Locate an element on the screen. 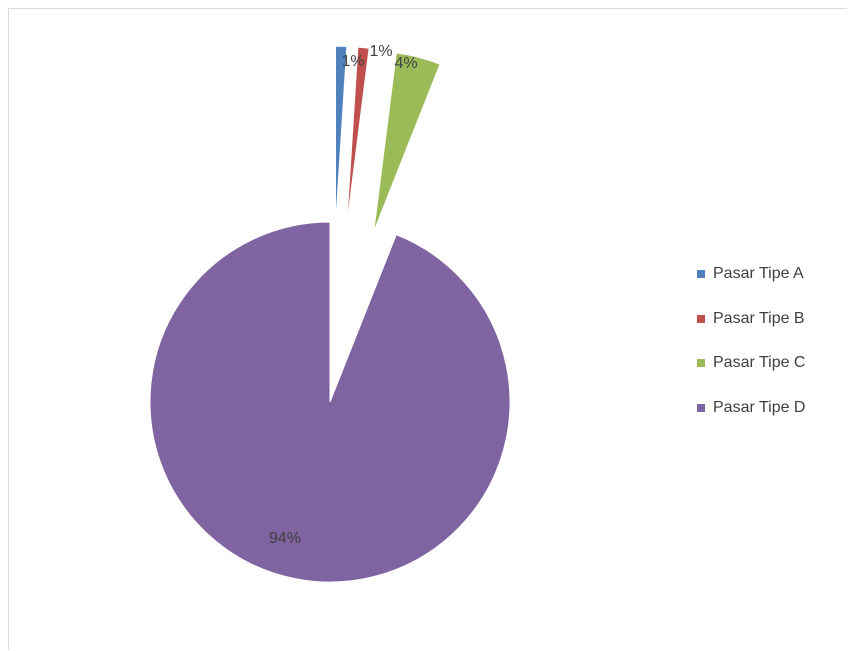 The height and width of the screenshot is (651, 848). legend-swatch-d is located at coordinates (701, 407).